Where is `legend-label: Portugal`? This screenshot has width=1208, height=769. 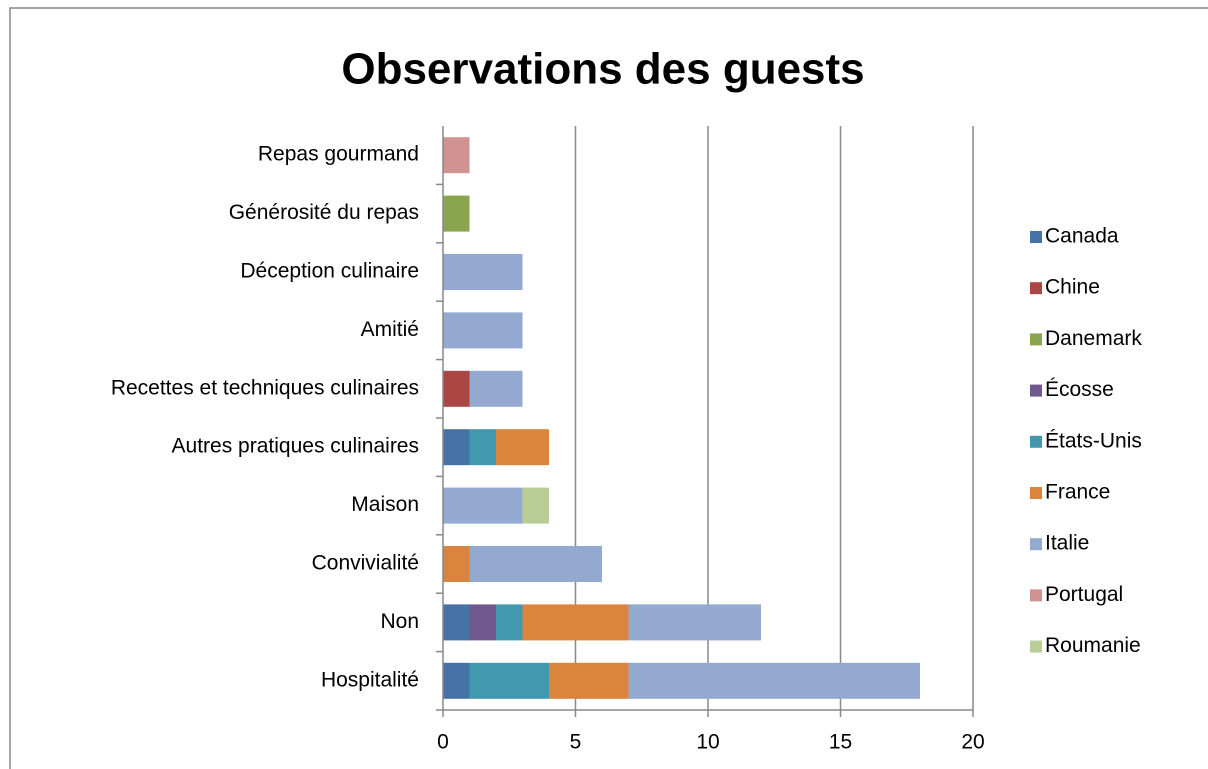 legend-label: Portugal is located at coordinates (1084, 594).